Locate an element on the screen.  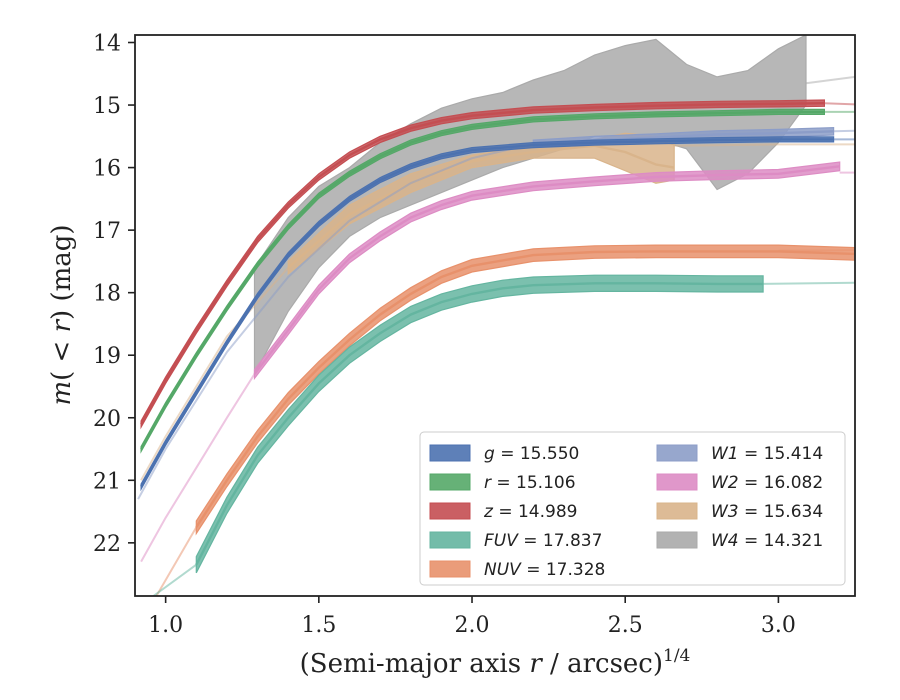
series-w2-model-start is located at coordinates (198, 468).